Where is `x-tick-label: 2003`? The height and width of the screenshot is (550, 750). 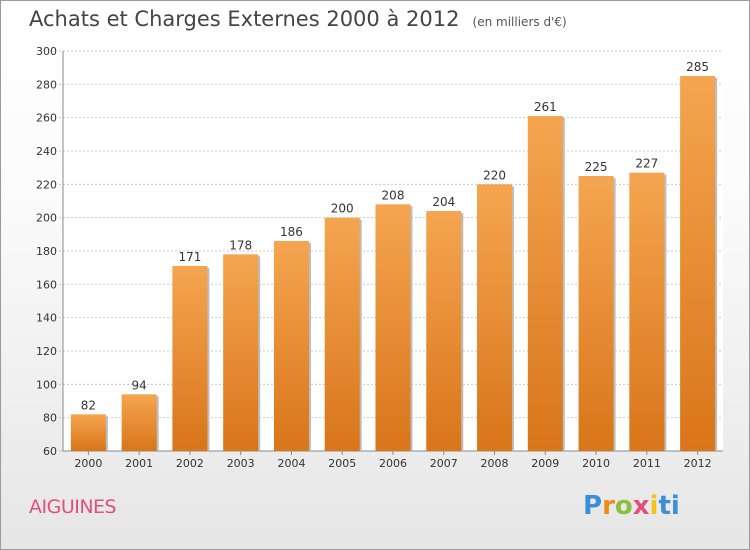
x-tick-label: 2003 is located at coordinates (241, 463).